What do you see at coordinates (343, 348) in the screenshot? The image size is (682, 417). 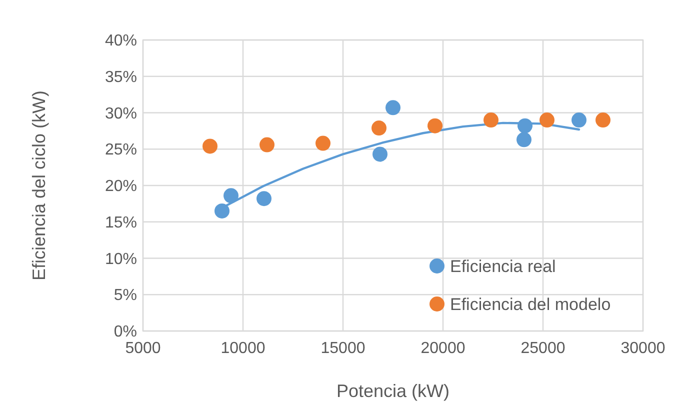 I see `x-tick-label: 15000` at bounding box center [343, 348].